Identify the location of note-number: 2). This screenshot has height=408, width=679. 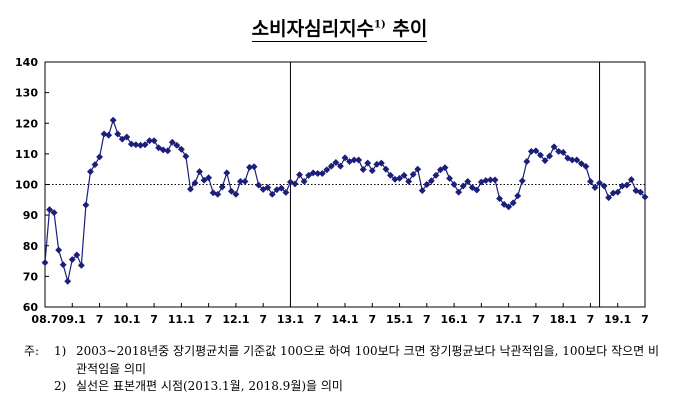
(60, 386).